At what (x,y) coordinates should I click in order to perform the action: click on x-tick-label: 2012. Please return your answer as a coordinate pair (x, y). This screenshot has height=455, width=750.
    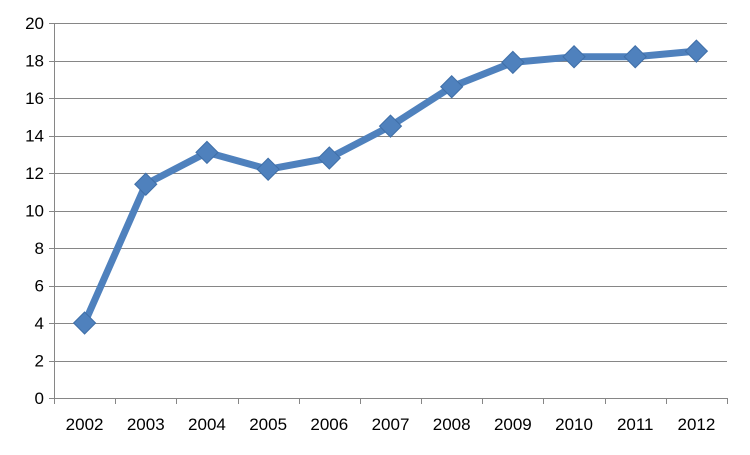
    Looking at the image, I should click on (696, 424).